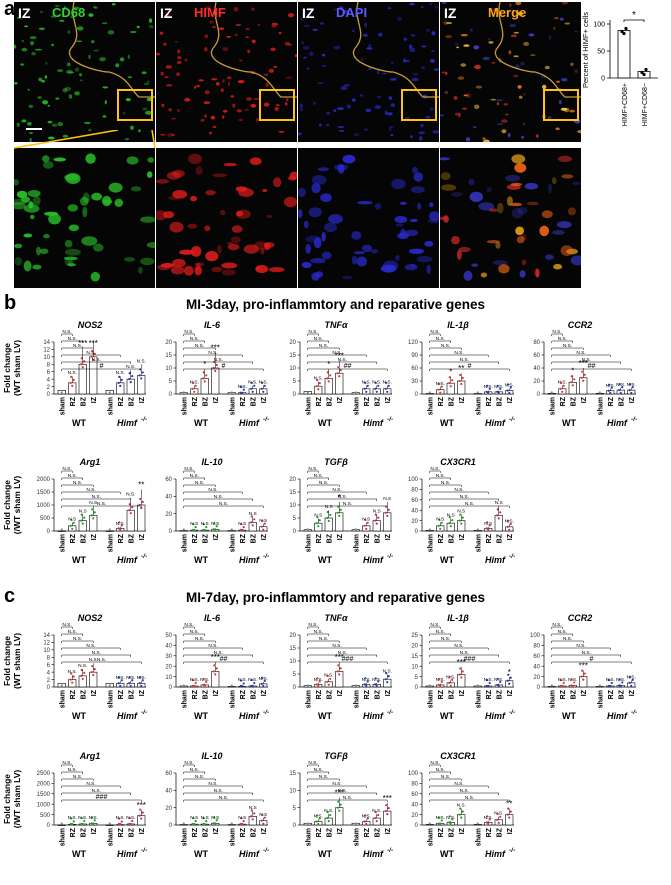  I want to click on channel-label: CD68, so click(69, 12).